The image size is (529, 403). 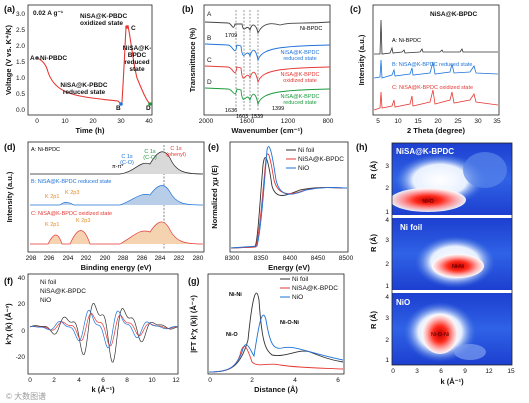 I want to click on point-b-marker, so click(x=121, y=104).